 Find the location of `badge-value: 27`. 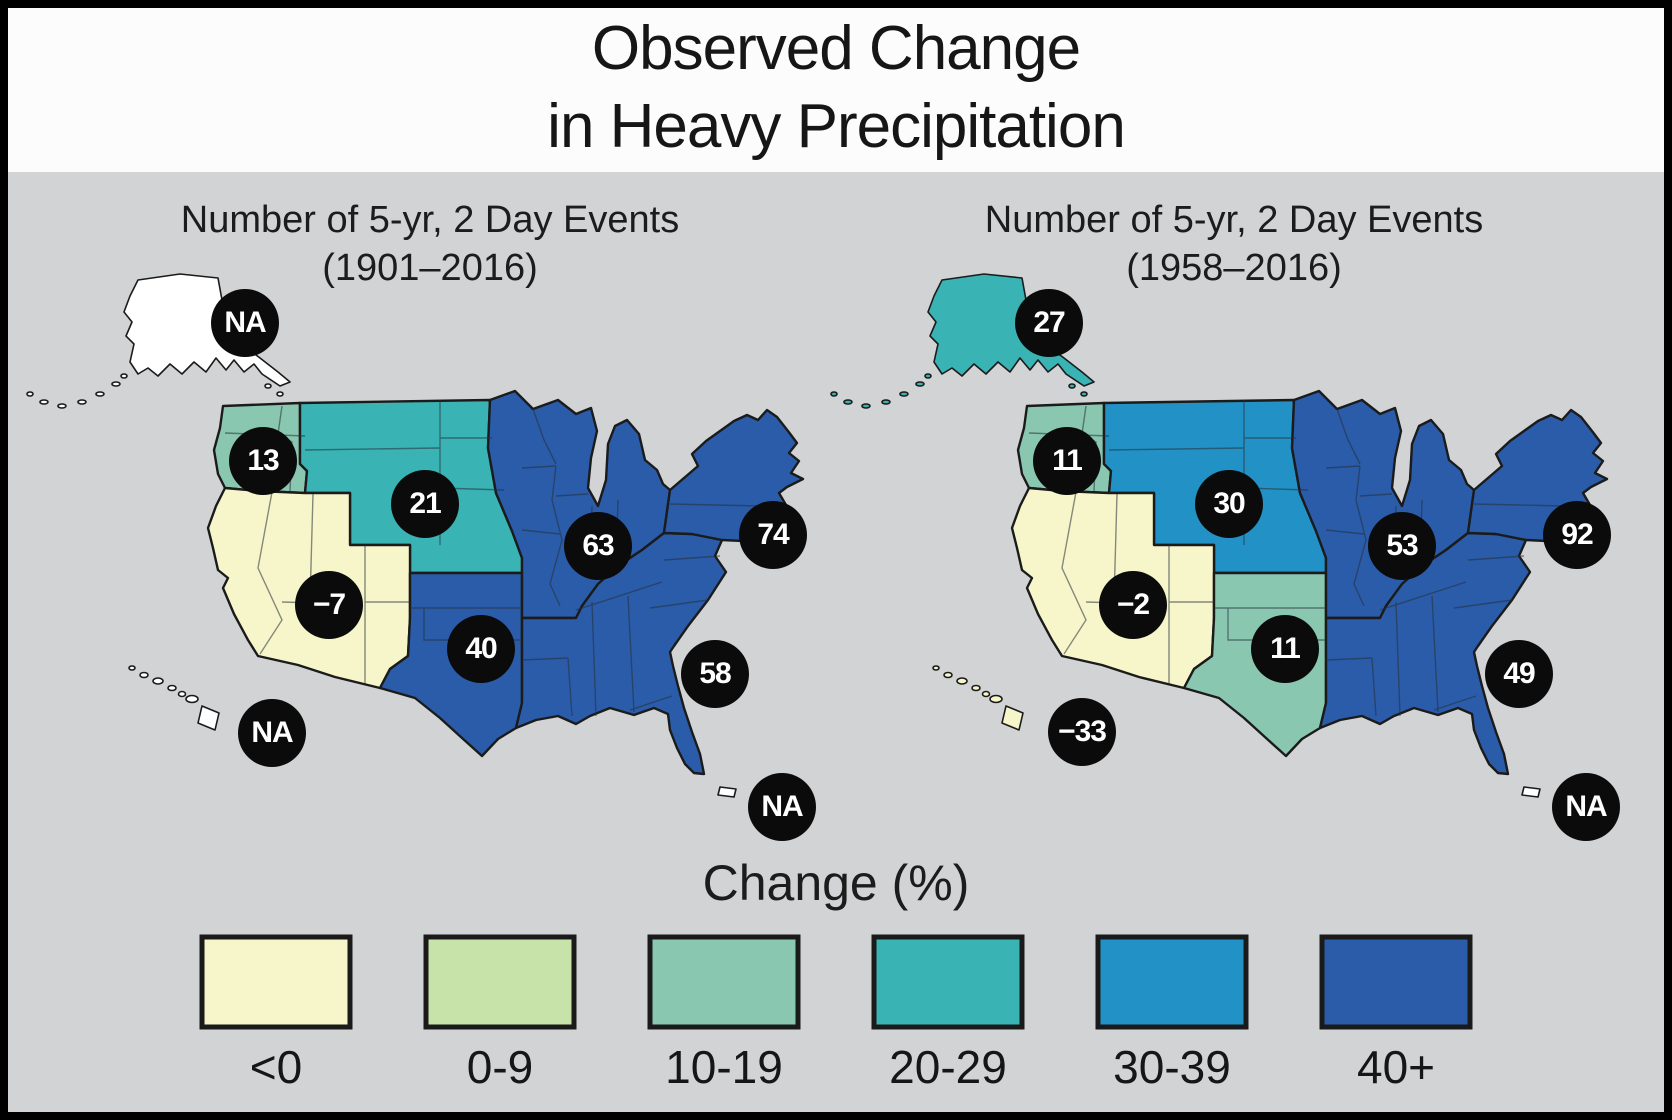

badge-value: 27 is located at coordinates (1049, 322).